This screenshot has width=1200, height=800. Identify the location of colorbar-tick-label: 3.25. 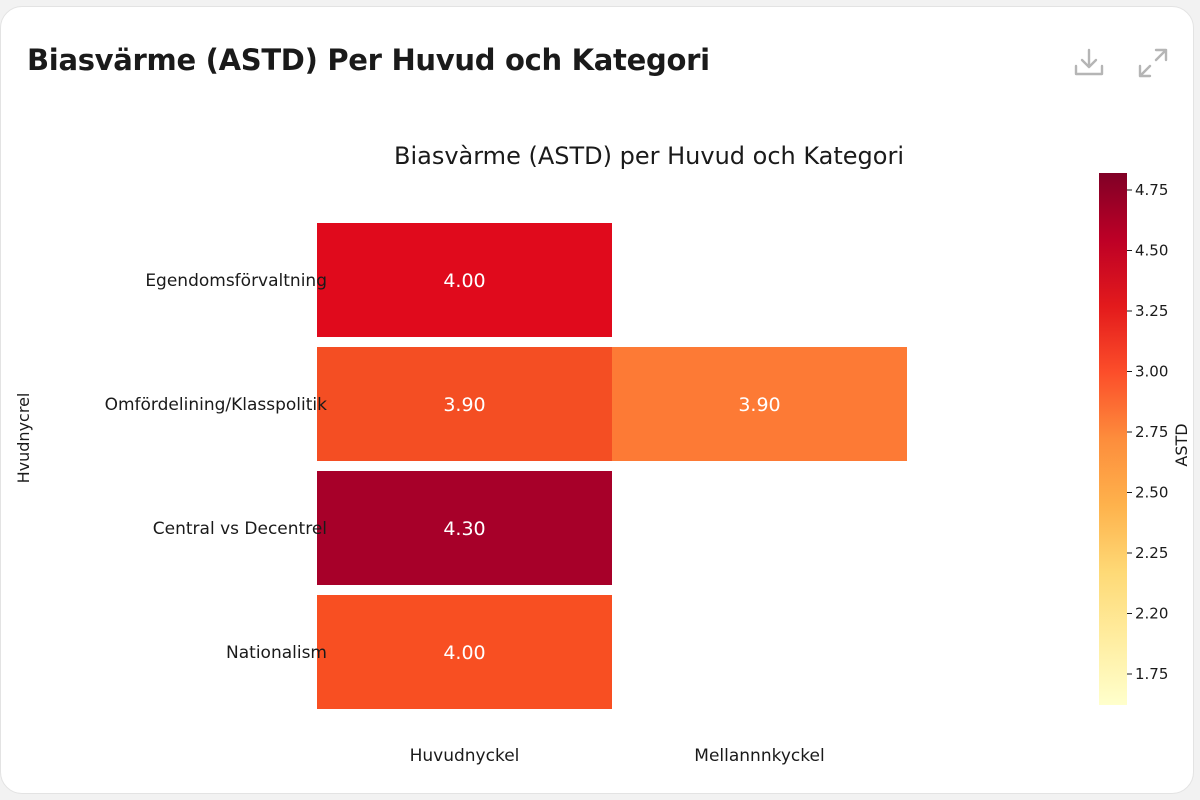
(1151, 311).